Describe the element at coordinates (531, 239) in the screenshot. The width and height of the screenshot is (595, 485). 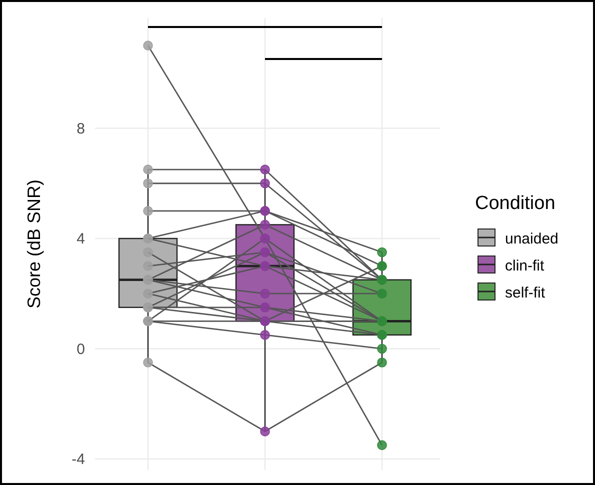
I see `legend-label: unaided` at that location.